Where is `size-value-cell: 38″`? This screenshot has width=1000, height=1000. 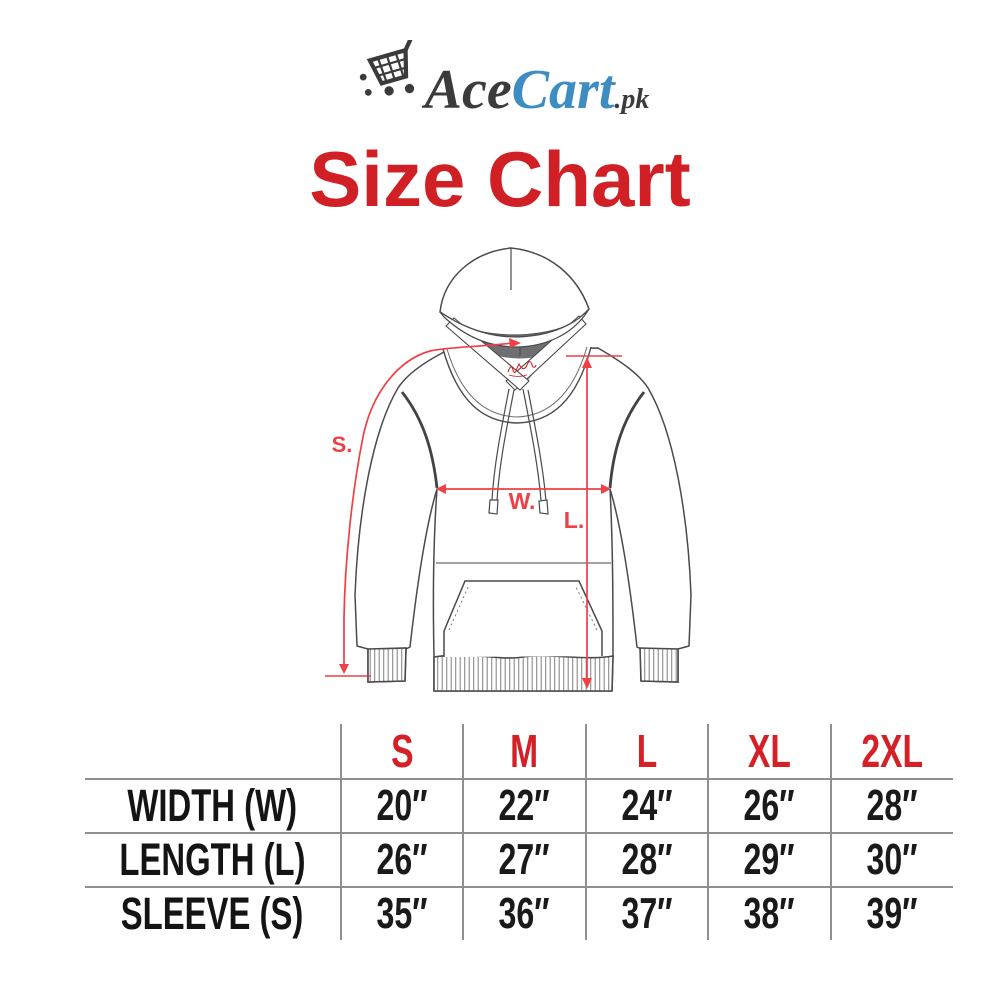
size-value-cell: 38″ is located at coordinates (768, 913).